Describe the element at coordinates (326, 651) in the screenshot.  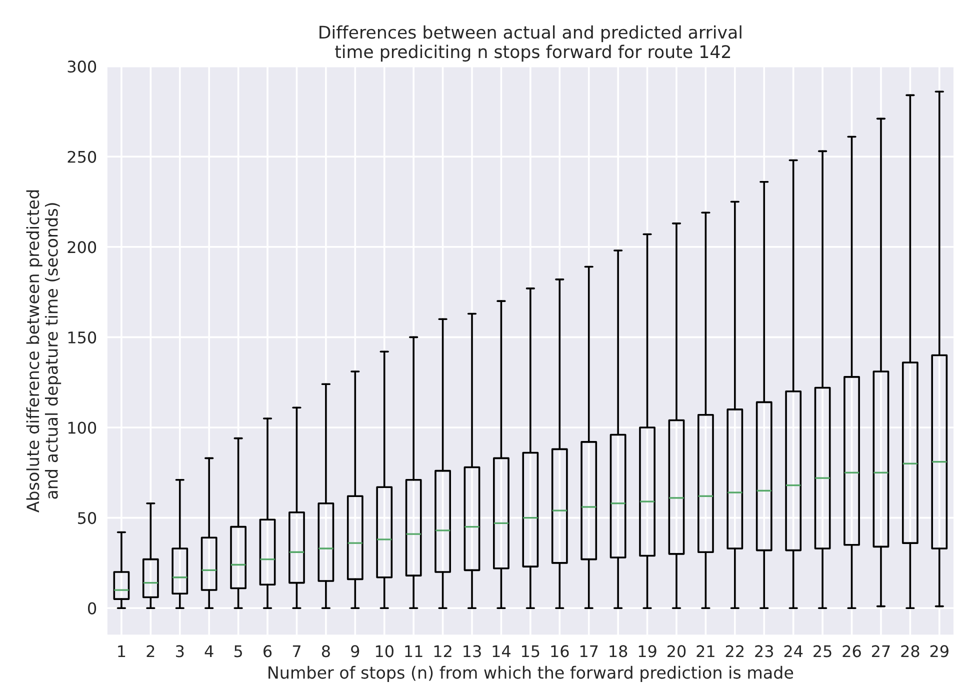
I see `x-tick-label: 8` at that location.